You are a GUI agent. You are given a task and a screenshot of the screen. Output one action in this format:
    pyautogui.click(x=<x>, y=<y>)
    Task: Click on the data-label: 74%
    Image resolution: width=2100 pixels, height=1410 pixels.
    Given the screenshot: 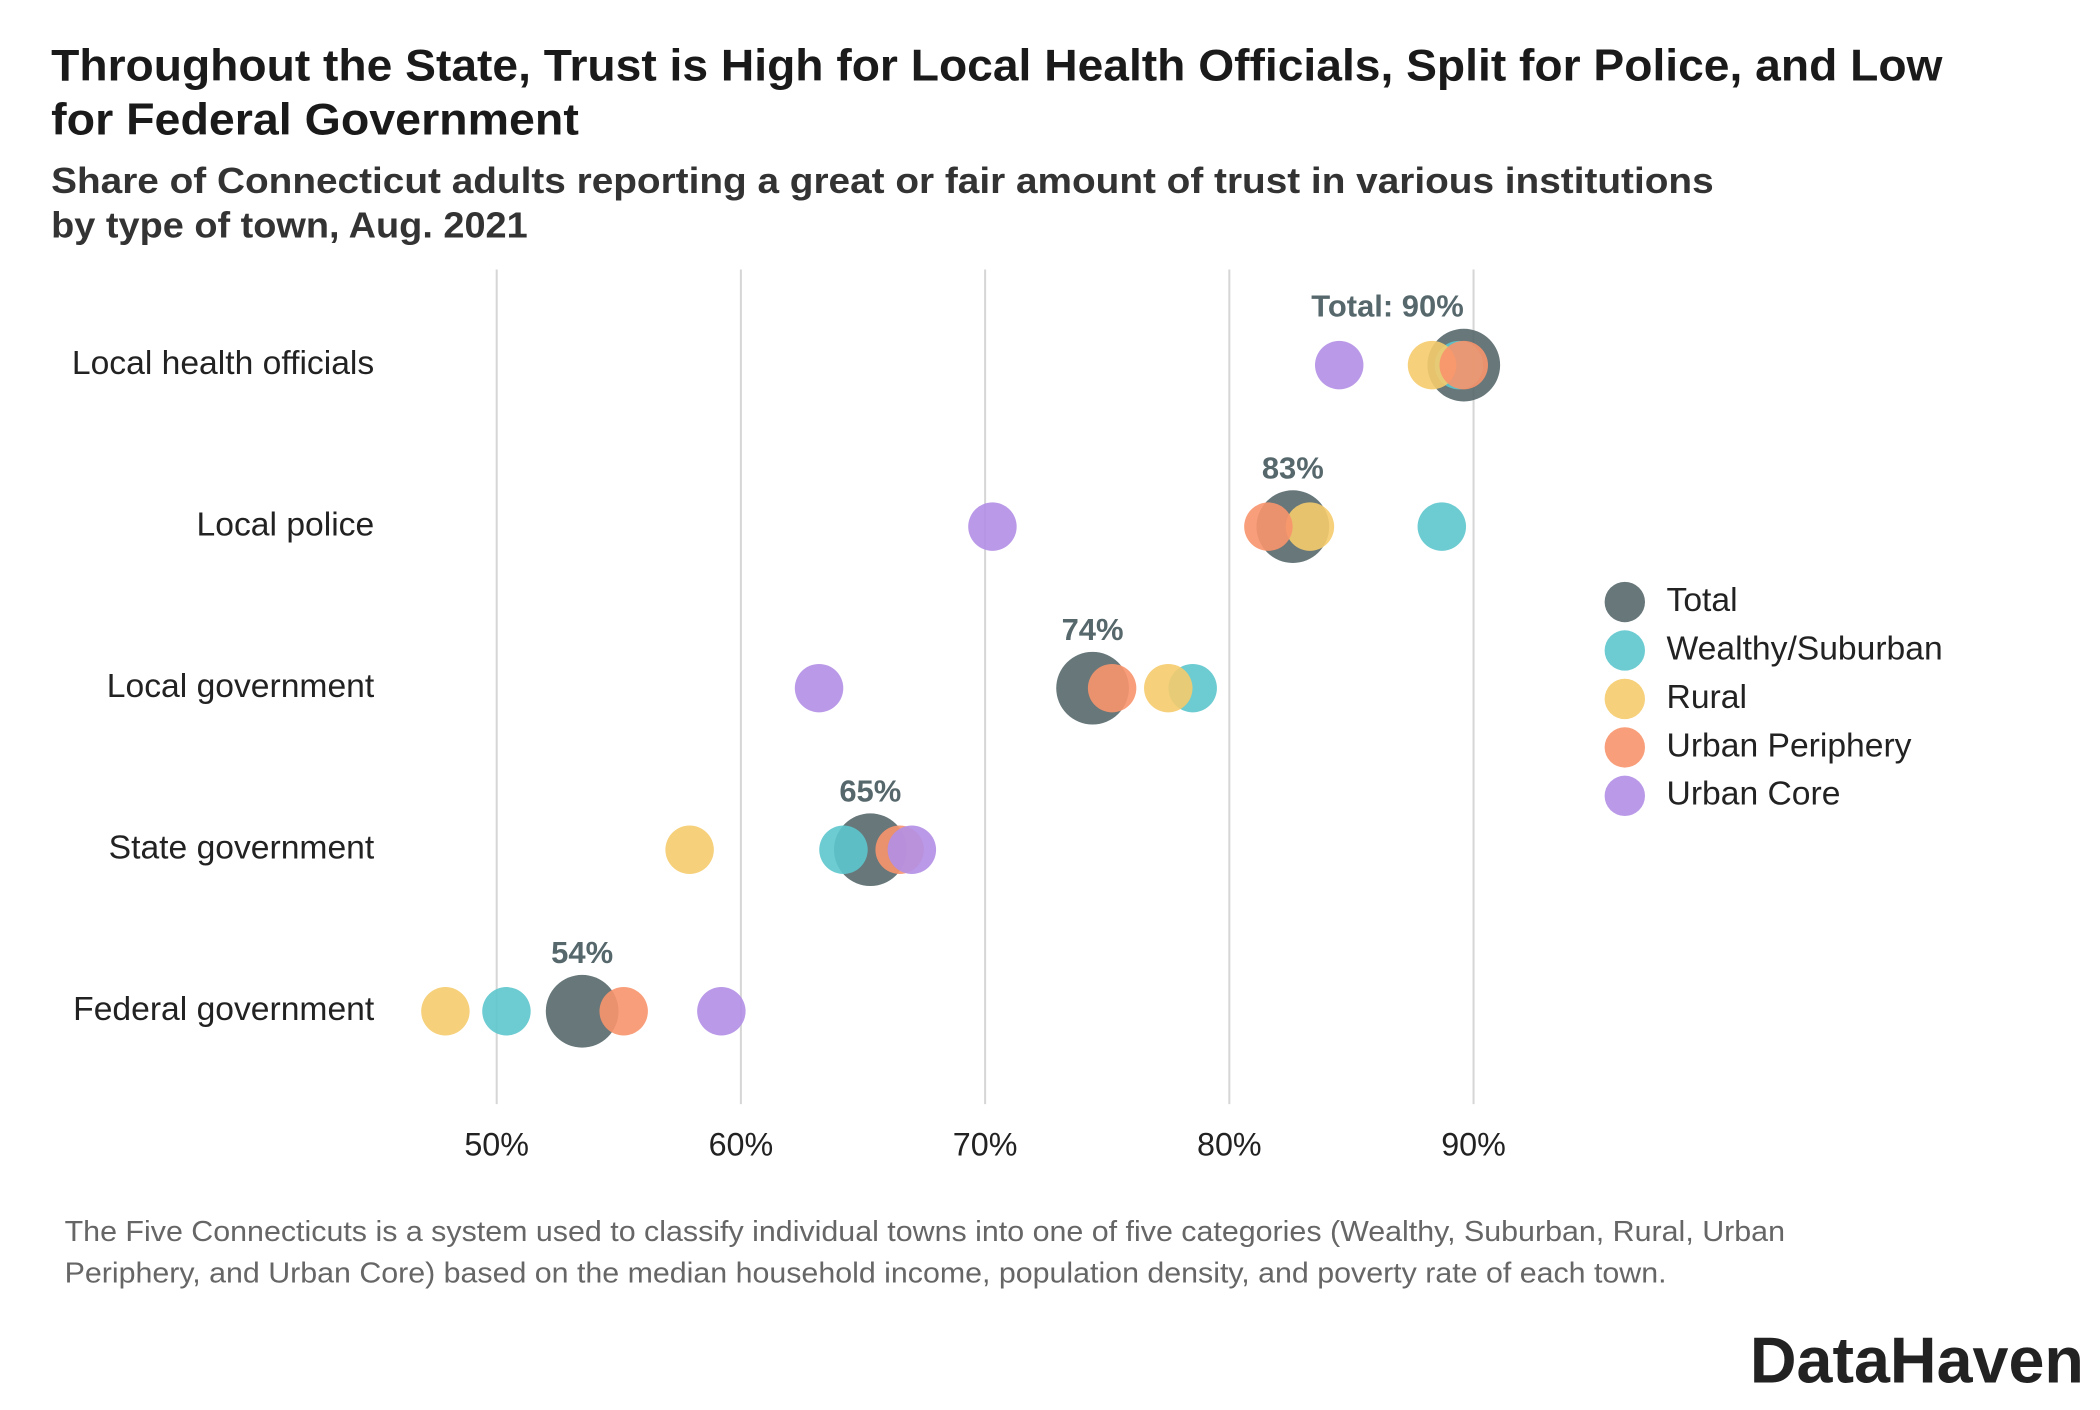 What is the action you would take?
    pyautogui.click(x=1093, y=629)
    